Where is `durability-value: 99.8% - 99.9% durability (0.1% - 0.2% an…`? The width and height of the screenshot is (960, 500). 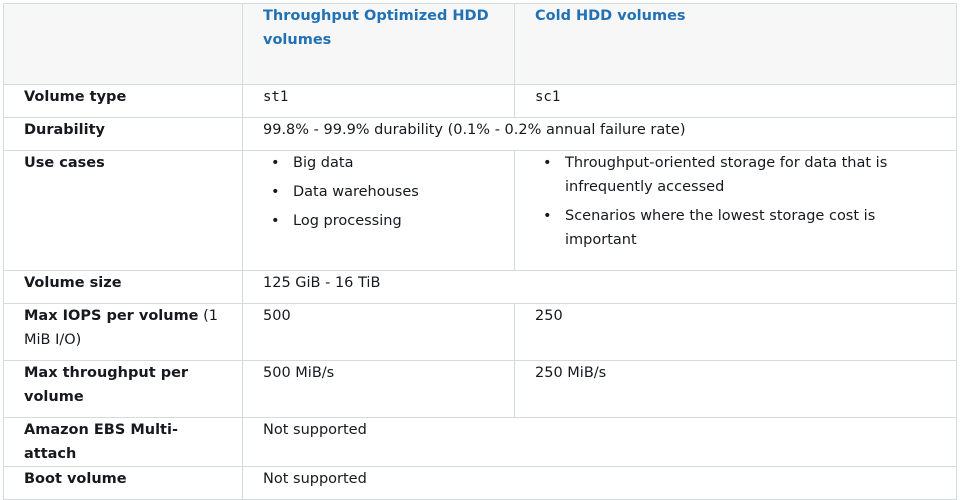 durability-value: 99.8% - 99.9% durability (0.1% - 0.2% an… is located at coordinates (599, 134).